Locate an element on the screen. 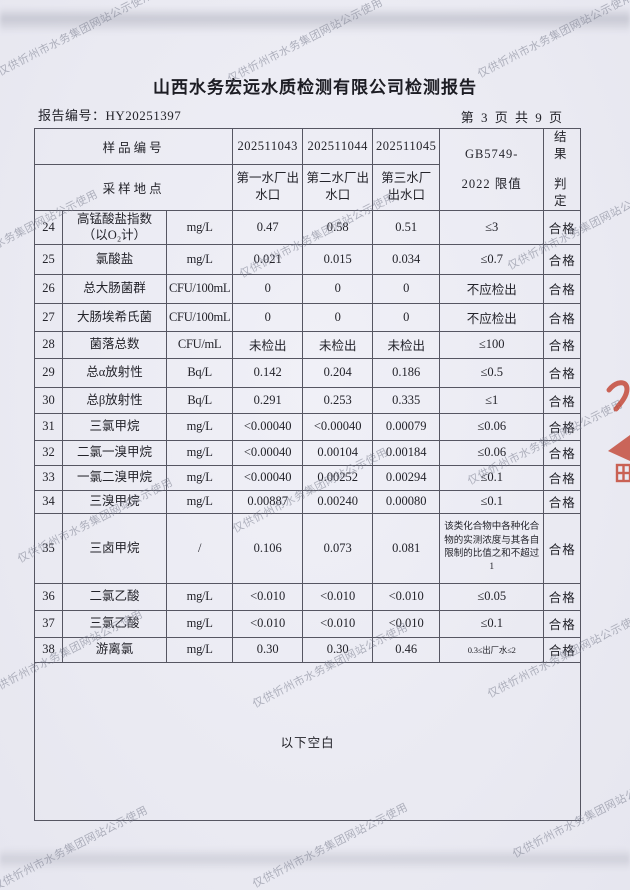 Image resolution: width=630 pixels, height=890 pixels. value-cell-sample-2: 0.204 is located at coordinates (338, 372).